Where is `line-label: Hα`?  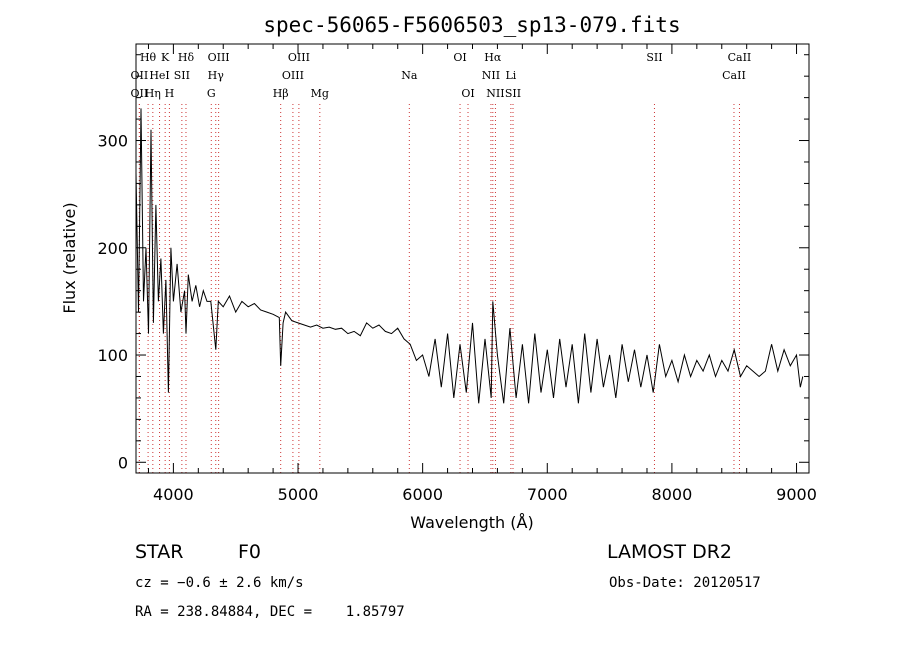 line-label: Hα is located at coordinates (493, 57).